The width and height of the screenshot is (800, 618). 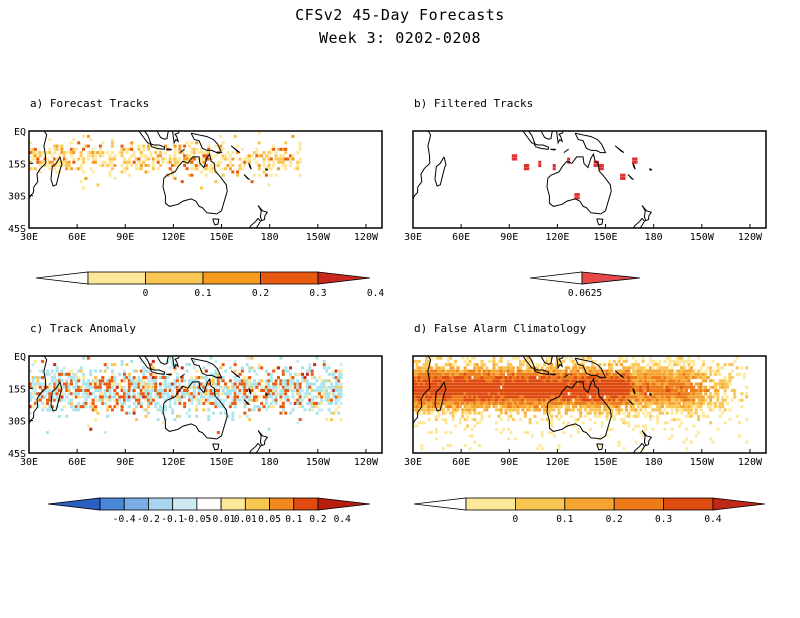 I want to click on colorbar-tick-label: 0.05, so click(x=269, y=519).